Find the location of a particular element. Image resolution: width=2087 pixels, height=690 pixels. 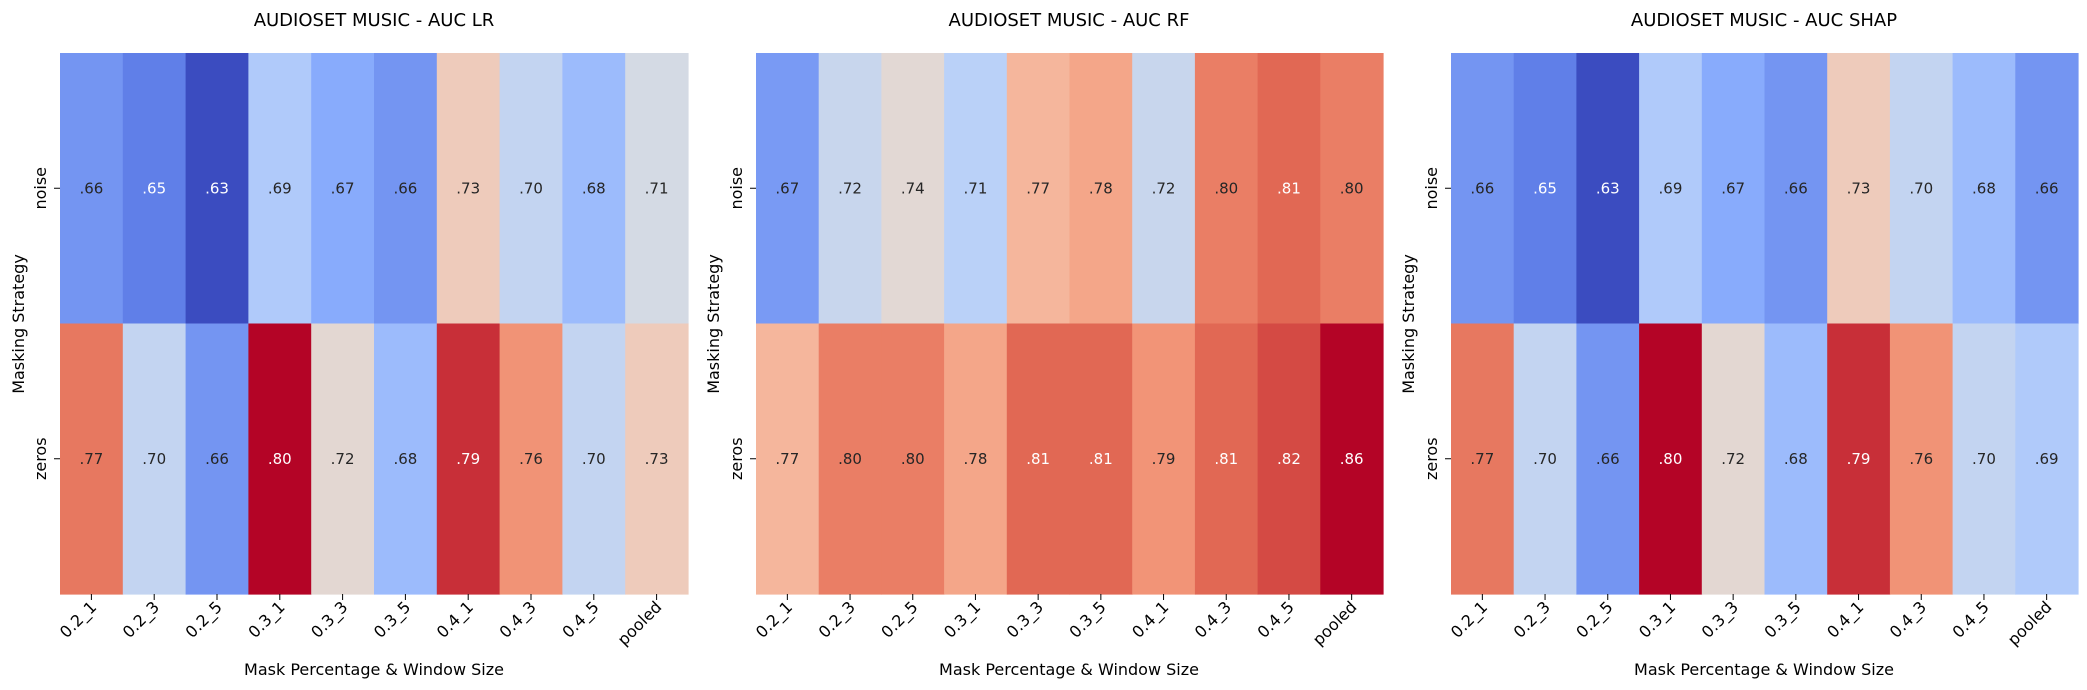

cell-value-label: .71 is located at coordinates (657, 188).